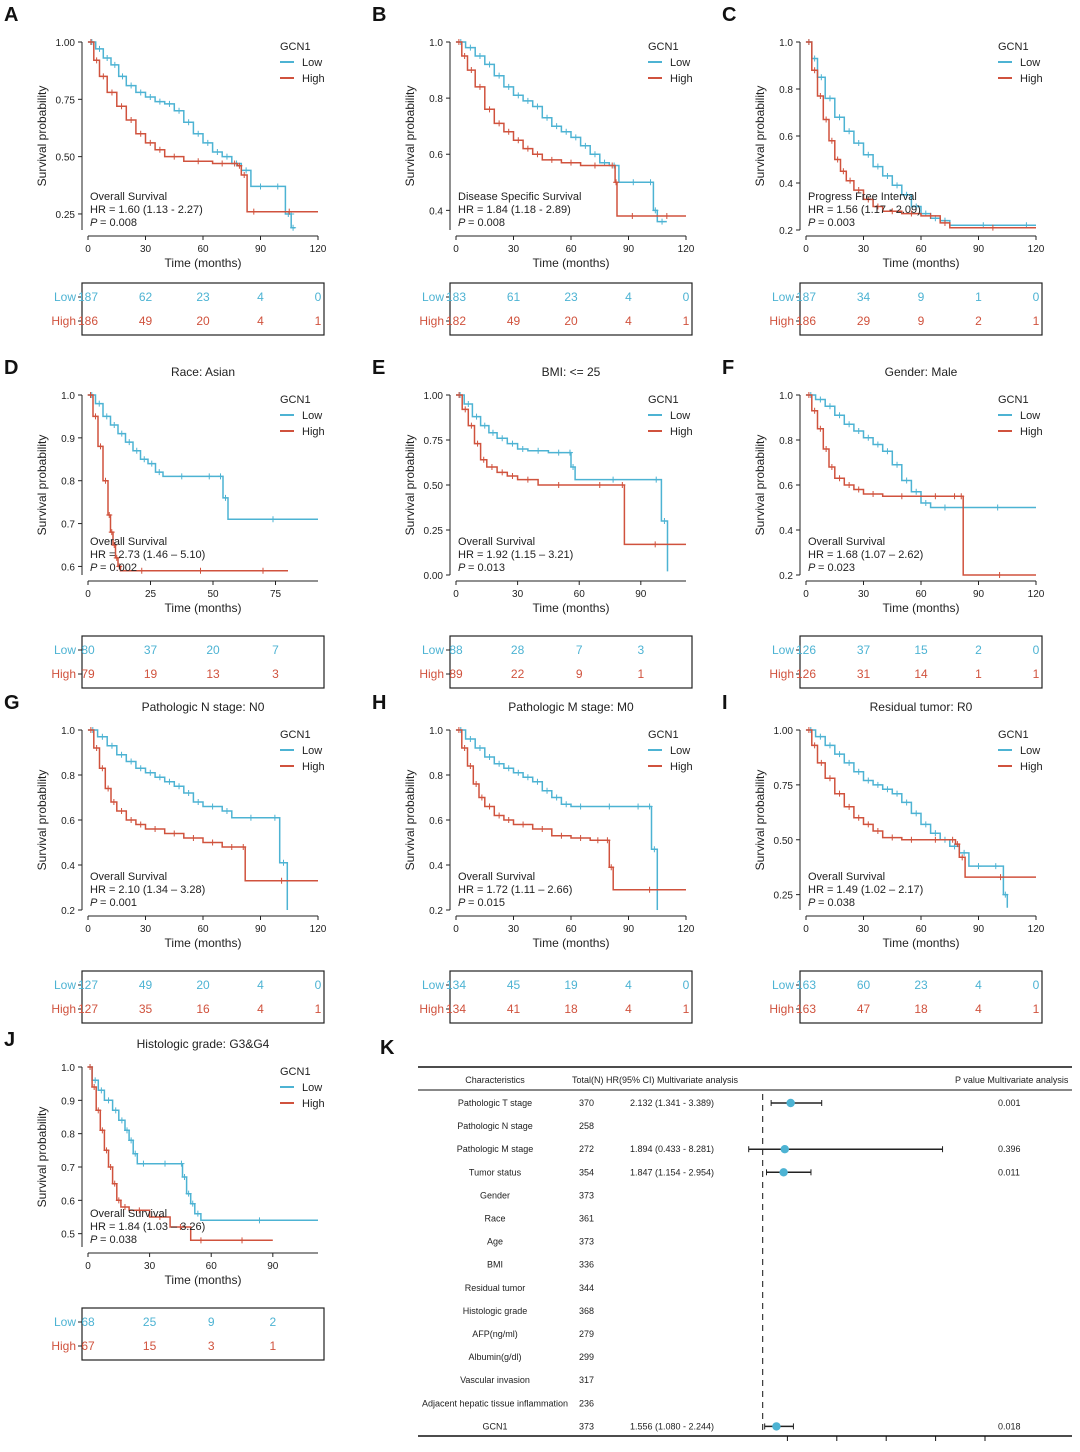  Describe the element at coordinates (495, 1103) in the screenshot. I see `row-characteristic: Pathologic T stage` at that location.